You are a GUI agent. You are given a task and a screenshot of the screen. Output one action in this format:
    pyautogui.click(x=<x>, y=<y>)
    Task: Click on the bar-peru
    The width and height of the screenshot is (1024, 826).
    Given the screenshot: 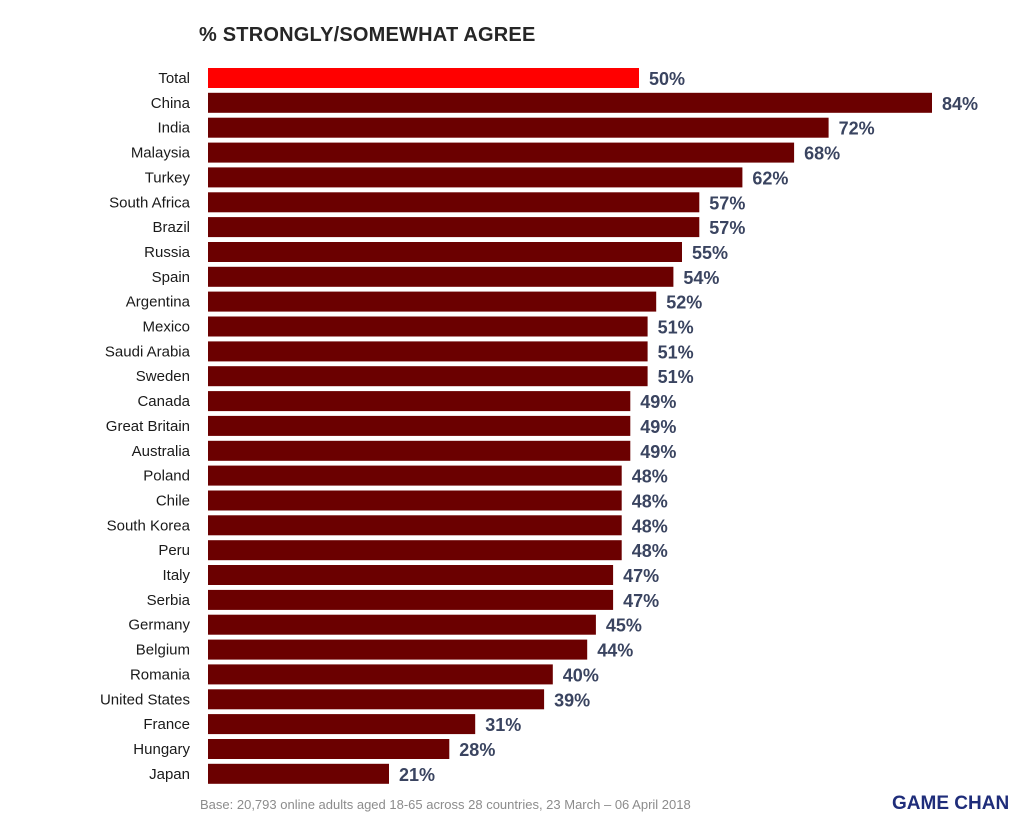 What is the action you would take?
    pyautogui.click(x=415, y=550)
    